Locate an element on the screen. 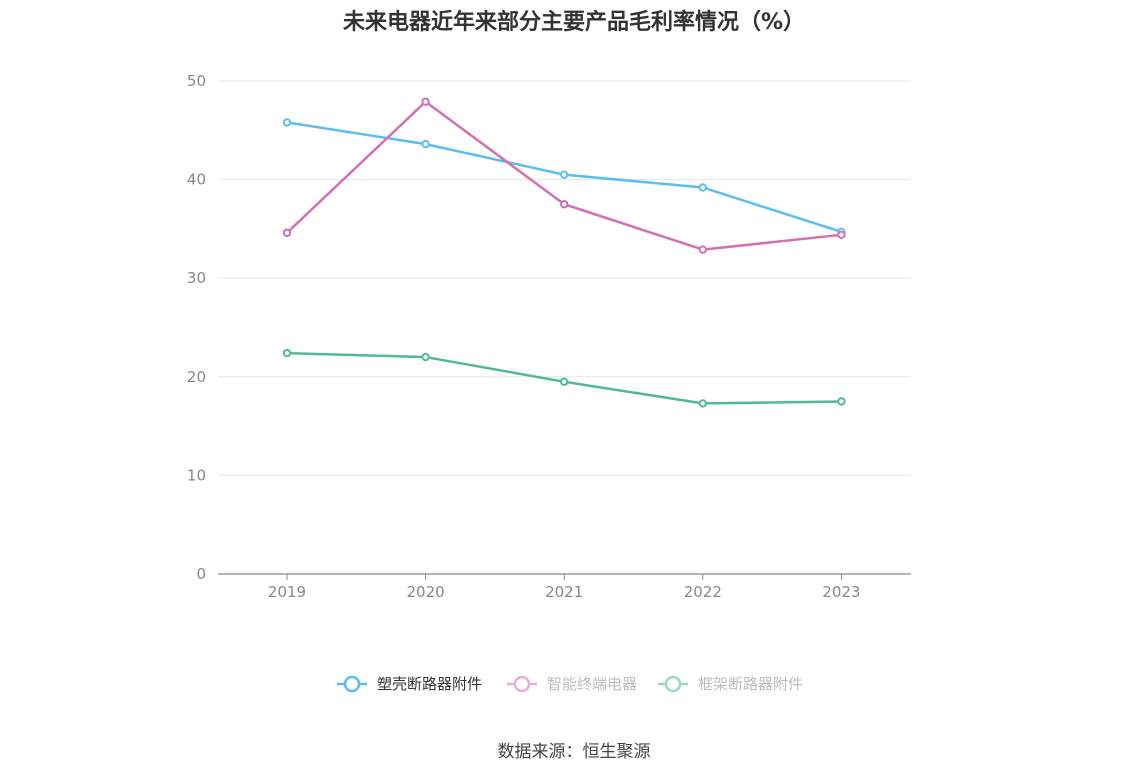 The height and width of the screenshot is (776, 1148). x-tick-label: 2023 is located at coordinates (841, 592).